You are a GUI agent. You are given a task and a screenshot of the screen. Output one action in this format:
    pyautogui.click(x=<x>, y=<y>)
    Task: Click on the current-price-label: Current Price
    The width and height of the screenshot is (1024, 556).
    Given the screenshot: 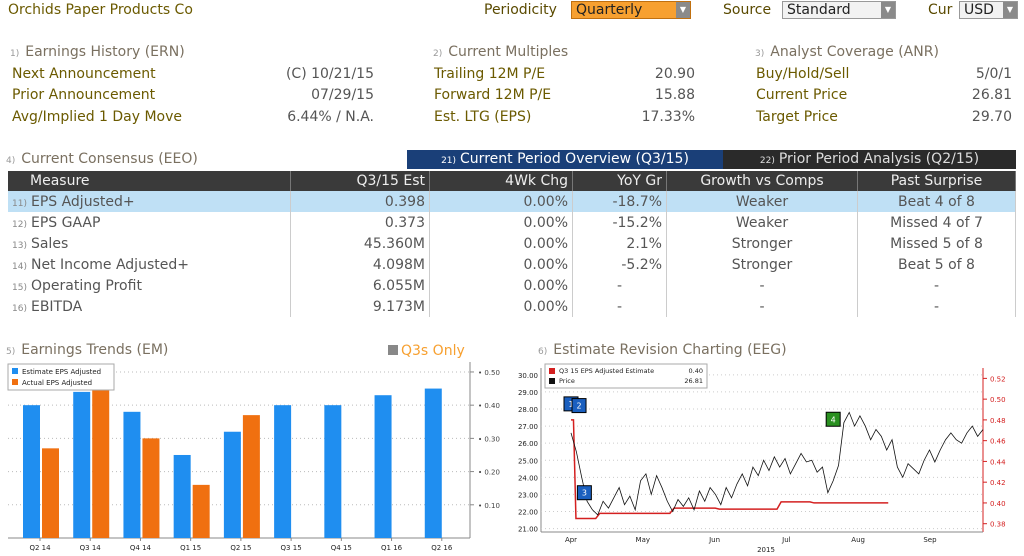 What is the action you would take?
    pyautogui.click(x=802, y=95)
    